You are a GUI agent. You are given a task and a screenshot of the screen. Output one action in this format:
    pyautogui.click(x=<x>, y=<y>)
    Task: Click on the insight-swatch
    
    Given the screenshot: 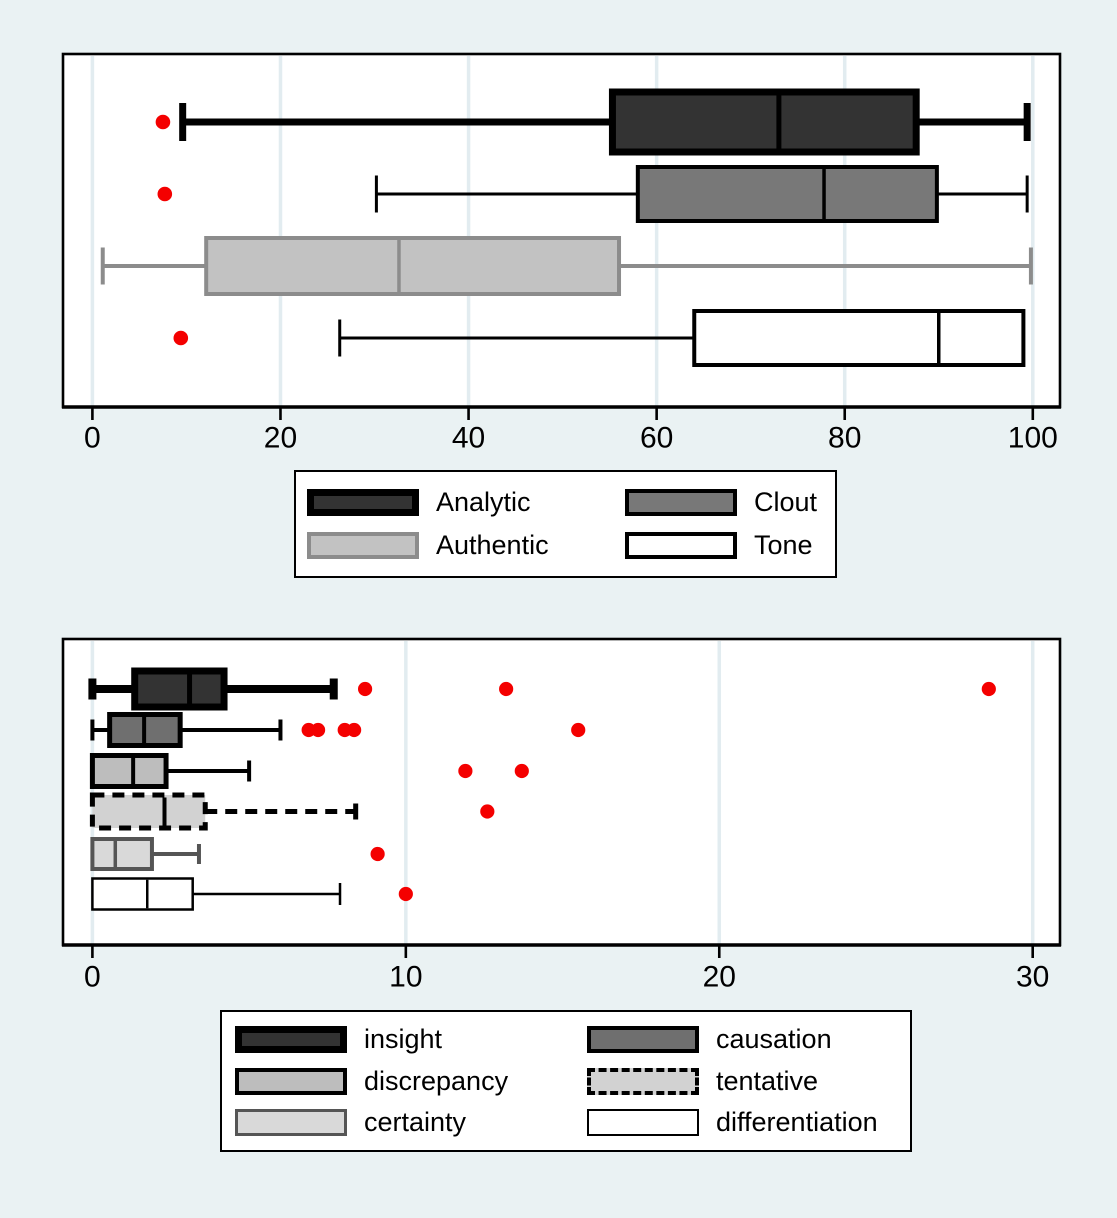 What is the action you would take?
    pyautogui.click(x=291, y=1040)
    